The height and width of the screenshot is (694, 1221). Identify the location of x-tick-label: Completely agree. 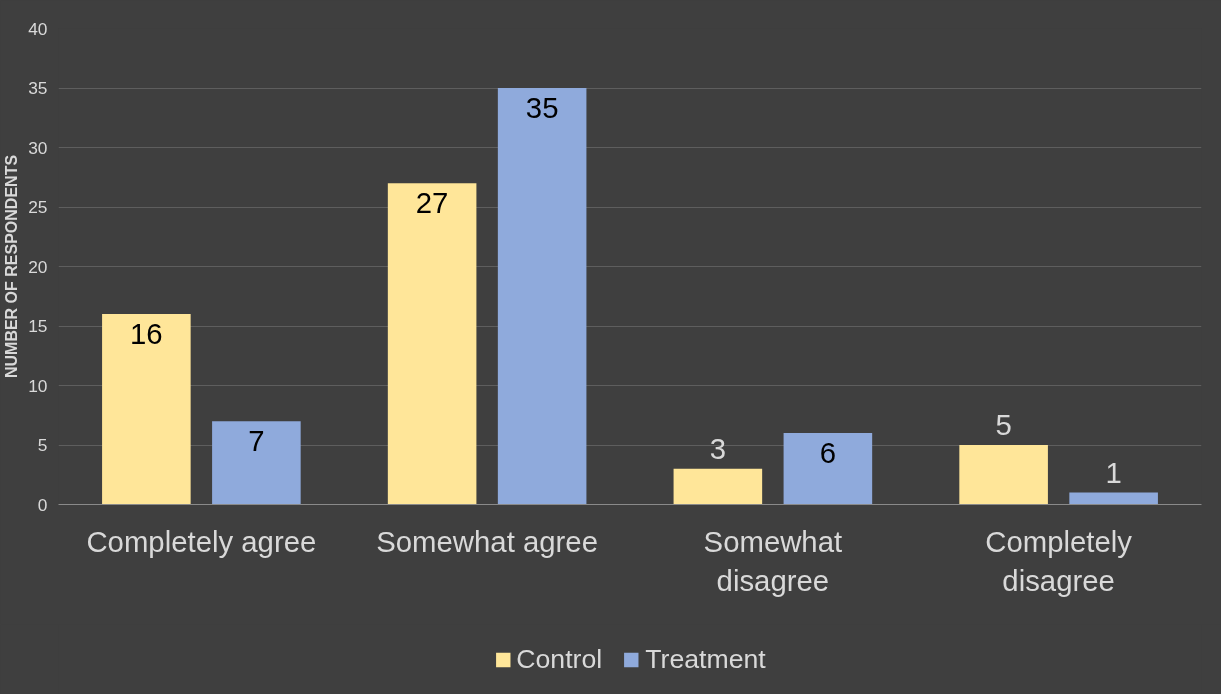
(201, 541).